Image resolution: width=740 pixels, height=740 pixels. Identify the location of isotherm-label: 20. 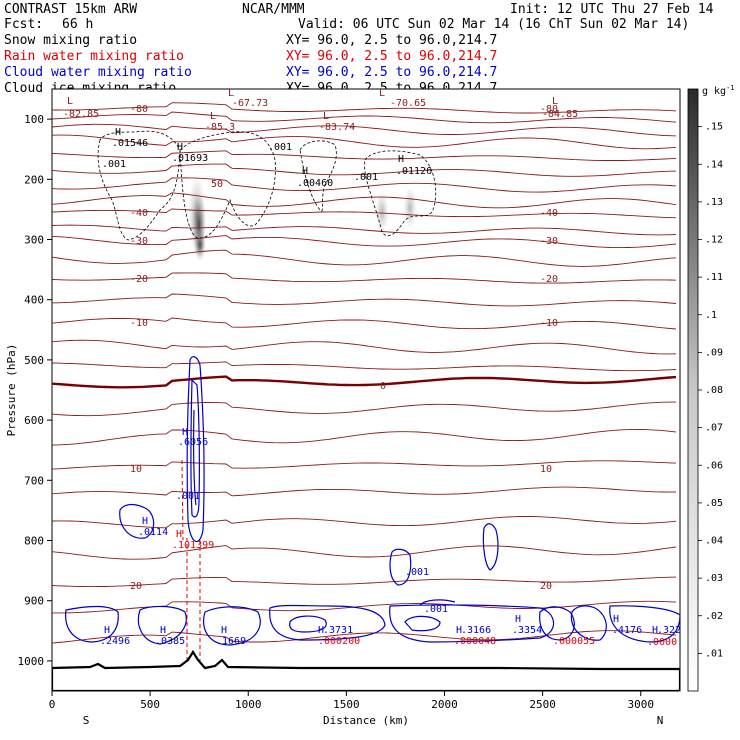
(546, 586).